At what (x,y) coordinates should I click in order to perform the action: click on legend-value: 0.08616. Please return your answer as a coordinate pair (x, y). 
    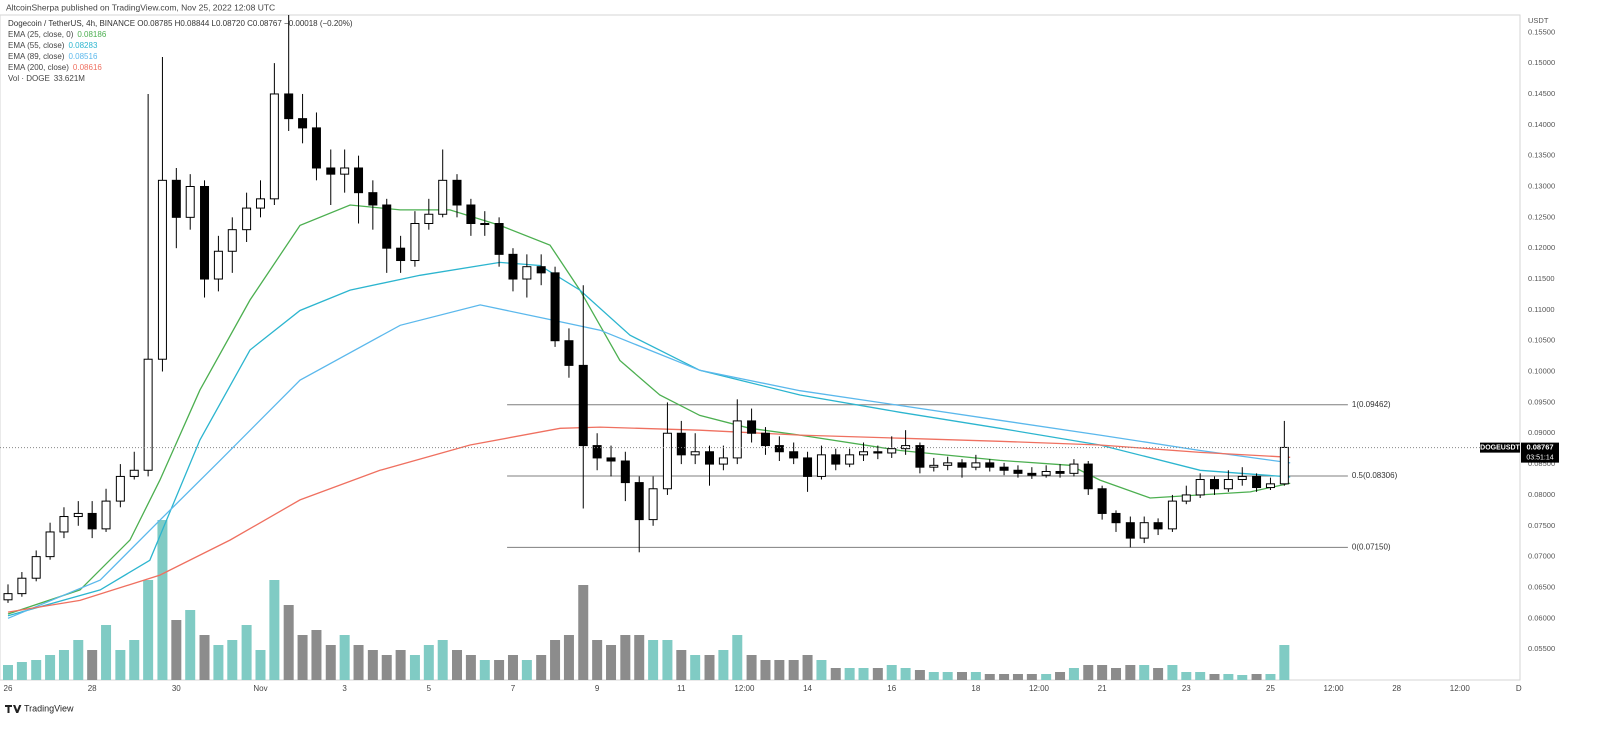
    Looking at the image, I should click on (87, 67).